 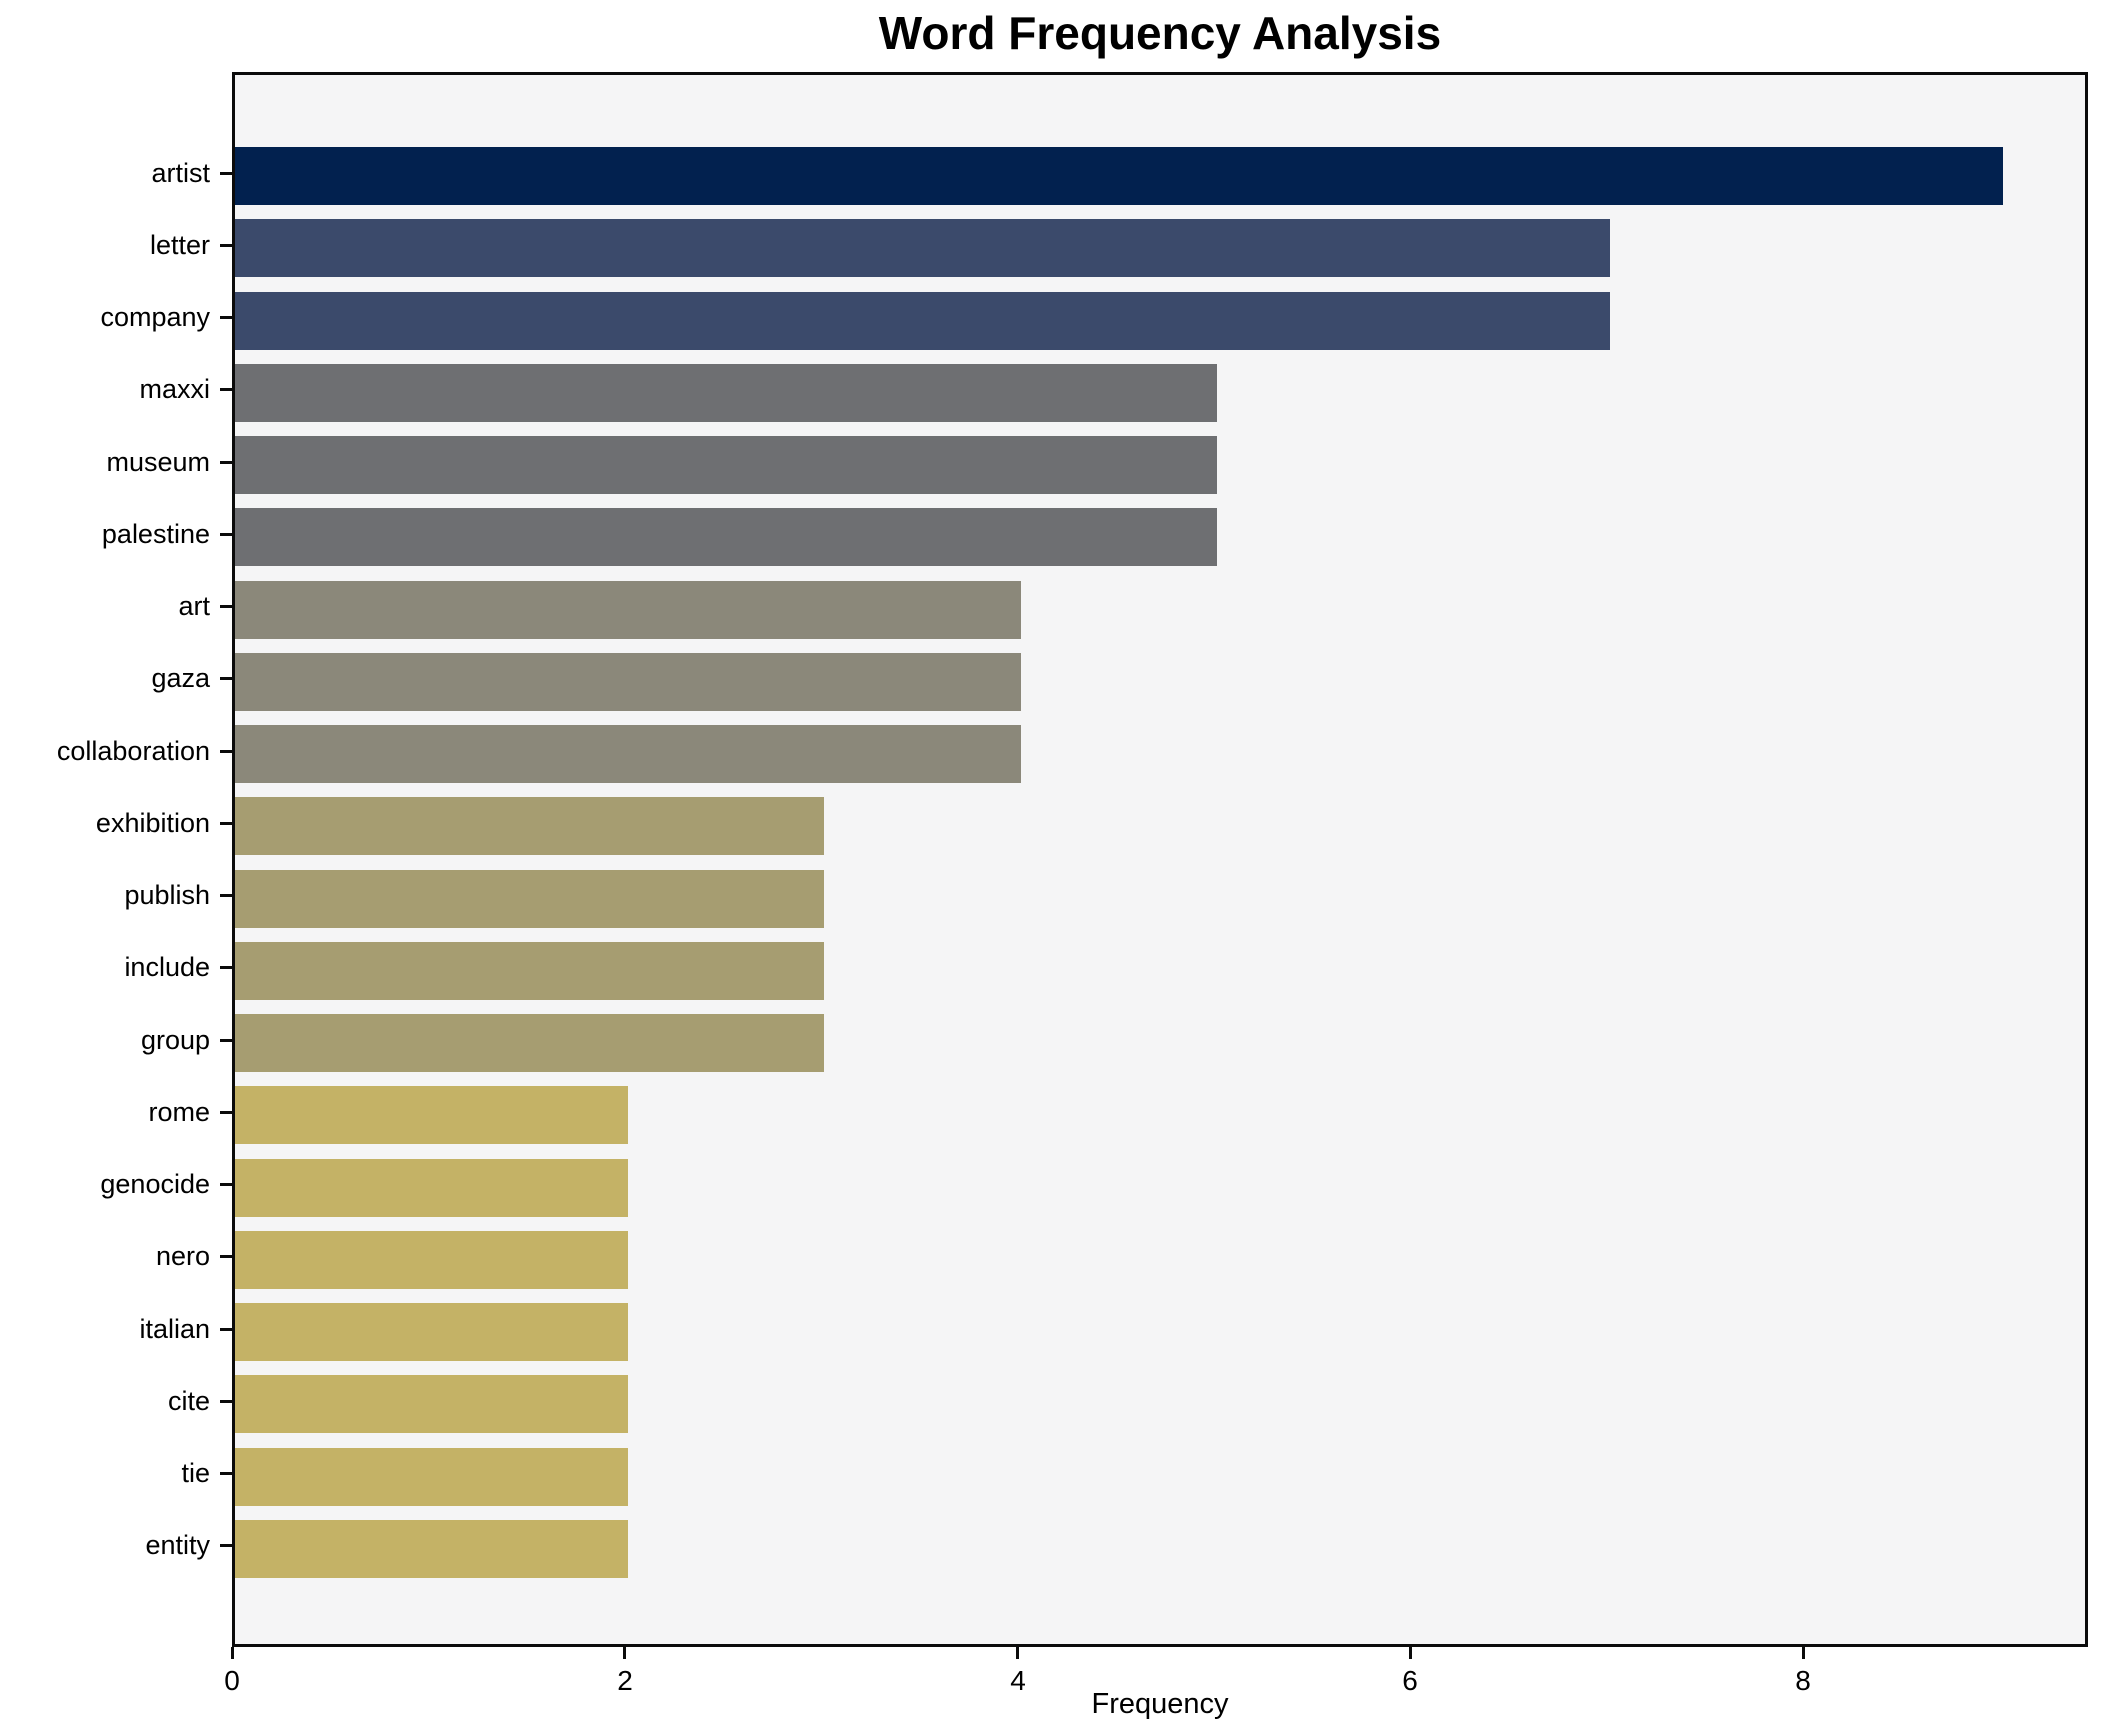 I want to click on bar-rome, so click(x=431, y=1115).